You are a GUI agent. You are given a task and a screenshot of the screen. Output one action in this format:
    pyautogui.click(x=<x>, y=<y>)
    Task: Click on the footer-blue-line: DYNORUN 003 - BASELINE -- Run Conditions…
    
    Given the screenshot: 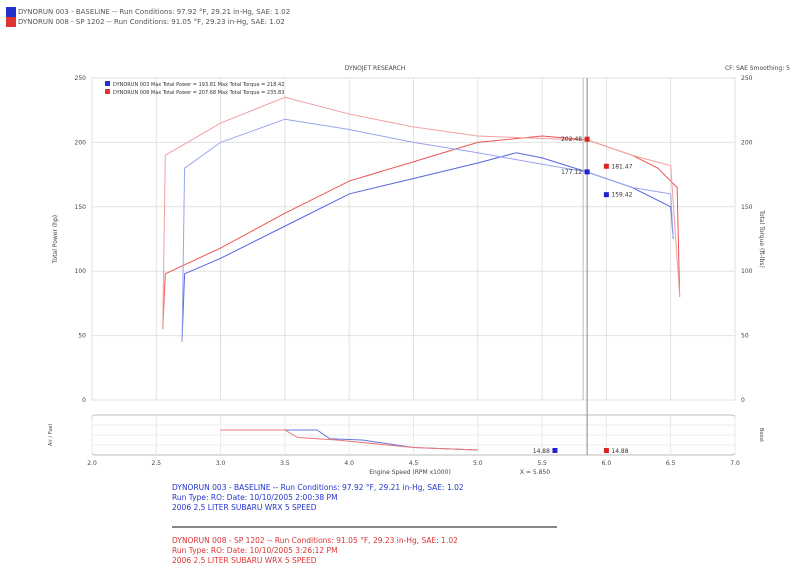 What is the action you would take?
    pyautogui.click(x=318, y=487)
    